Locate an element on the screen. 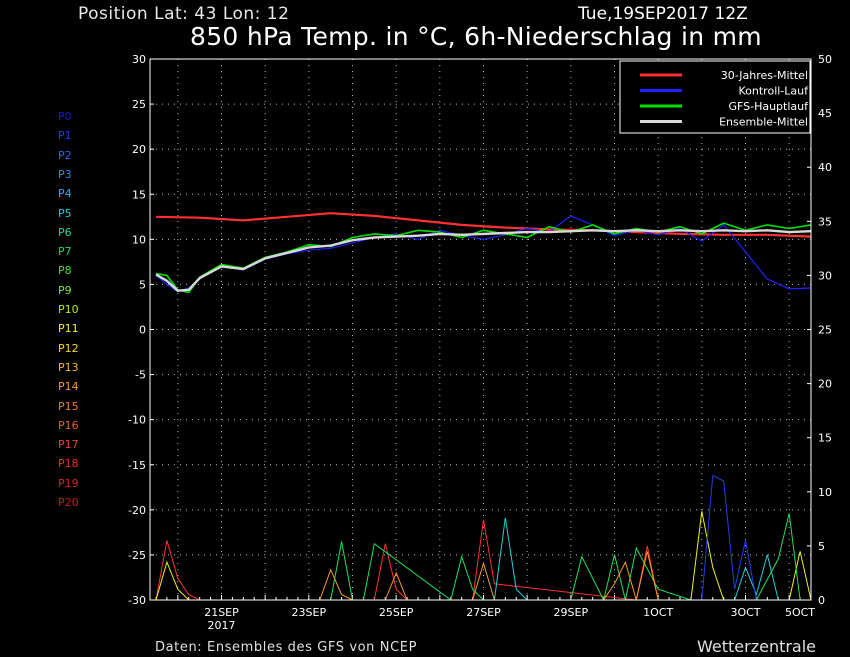 The width and height of the screenshot is (850, 657). member-label-p5: P5 is located at coordinates (65, 213).